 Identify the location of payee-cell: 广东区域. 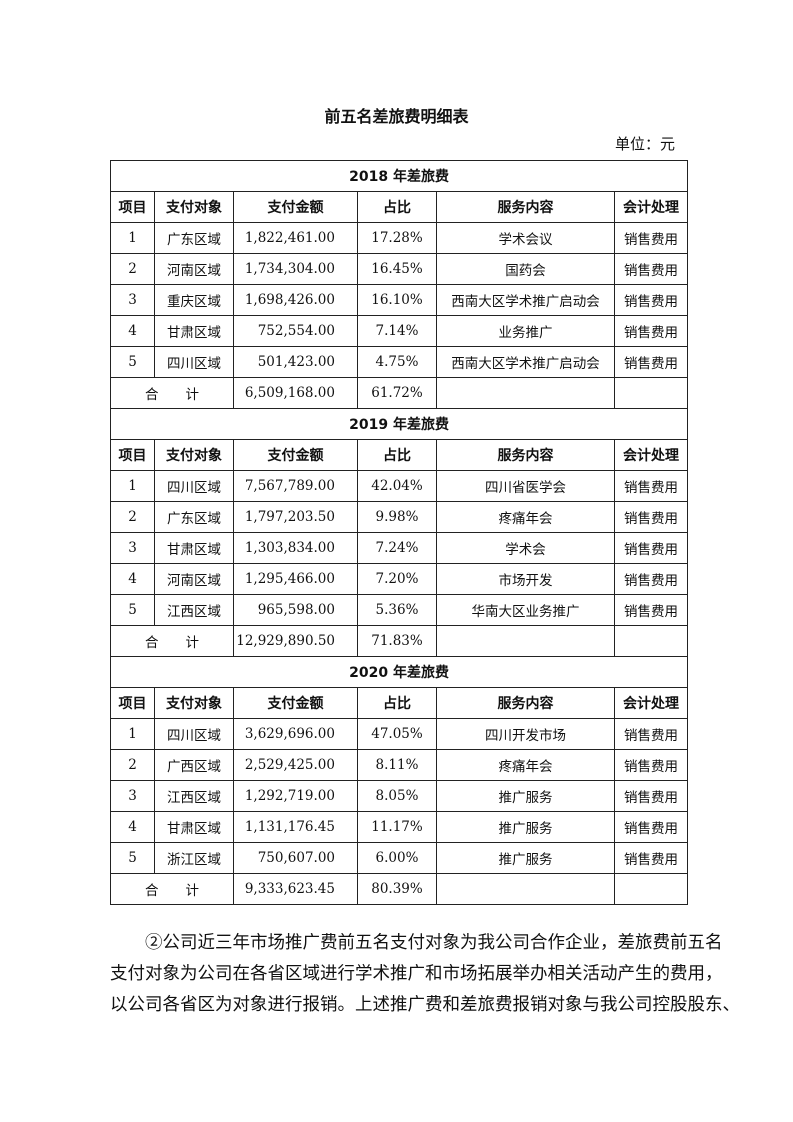
(194, 517).